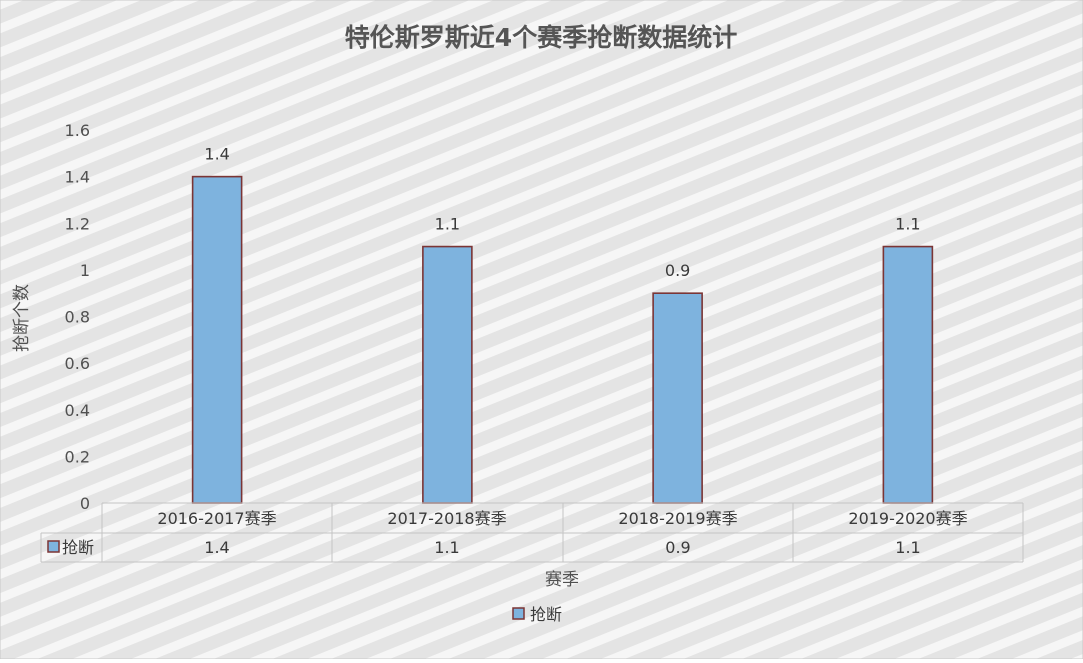 This screenshot has height=663, width=1083. Describe the element at coordinates (77, 410) in the screenshot. I see `y-tick-label: 0.4` at that location.